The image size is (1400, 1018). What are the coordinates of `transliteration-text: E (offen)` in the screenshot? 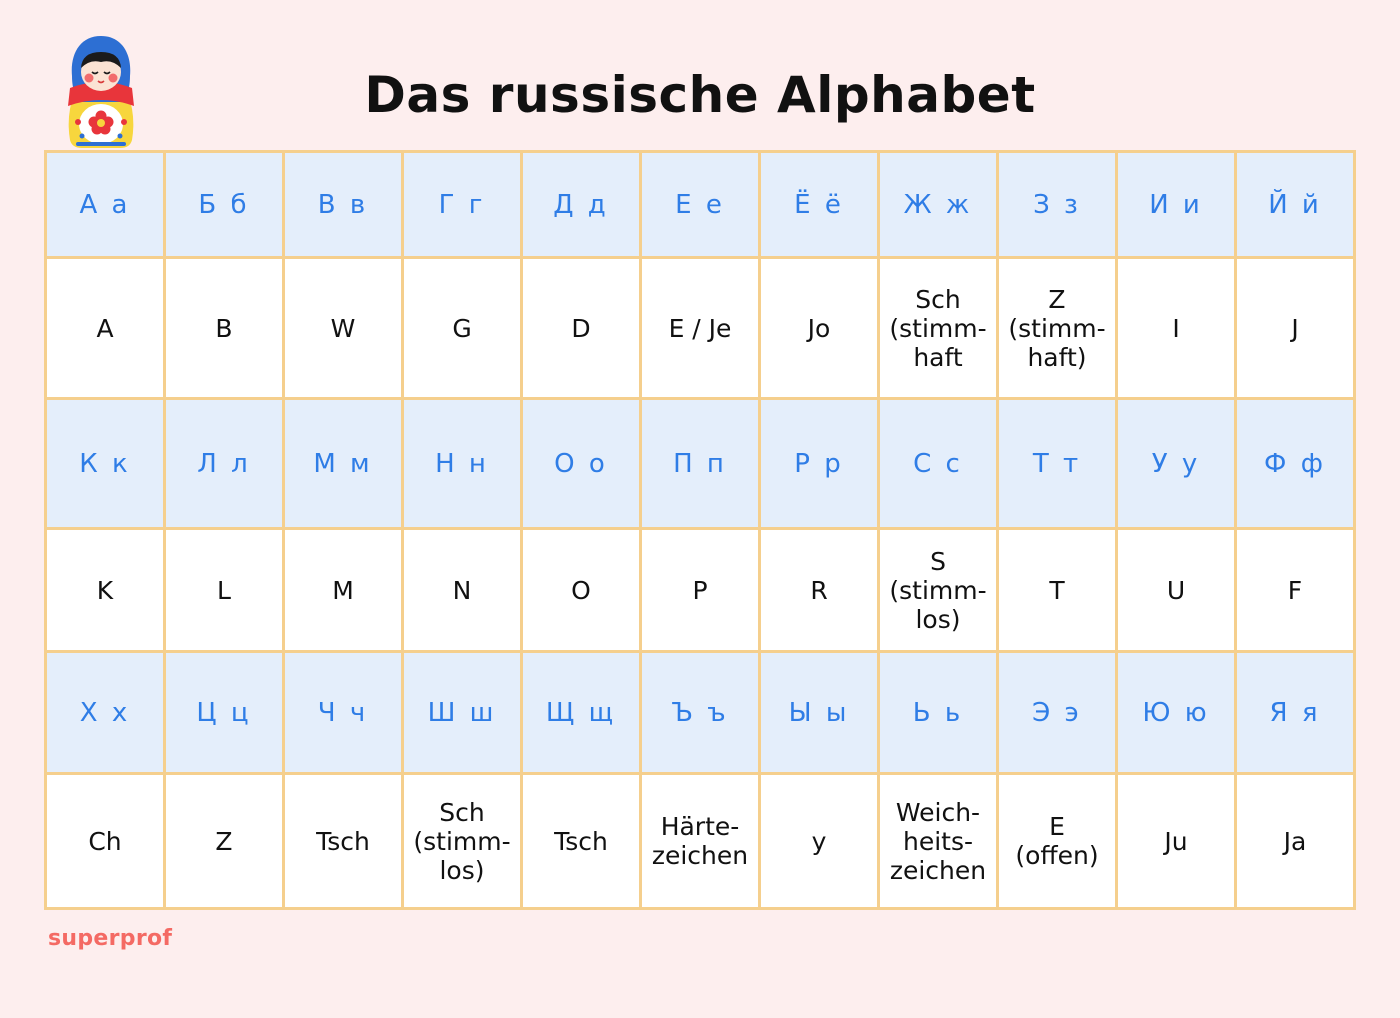 It's located at (1057, 841).